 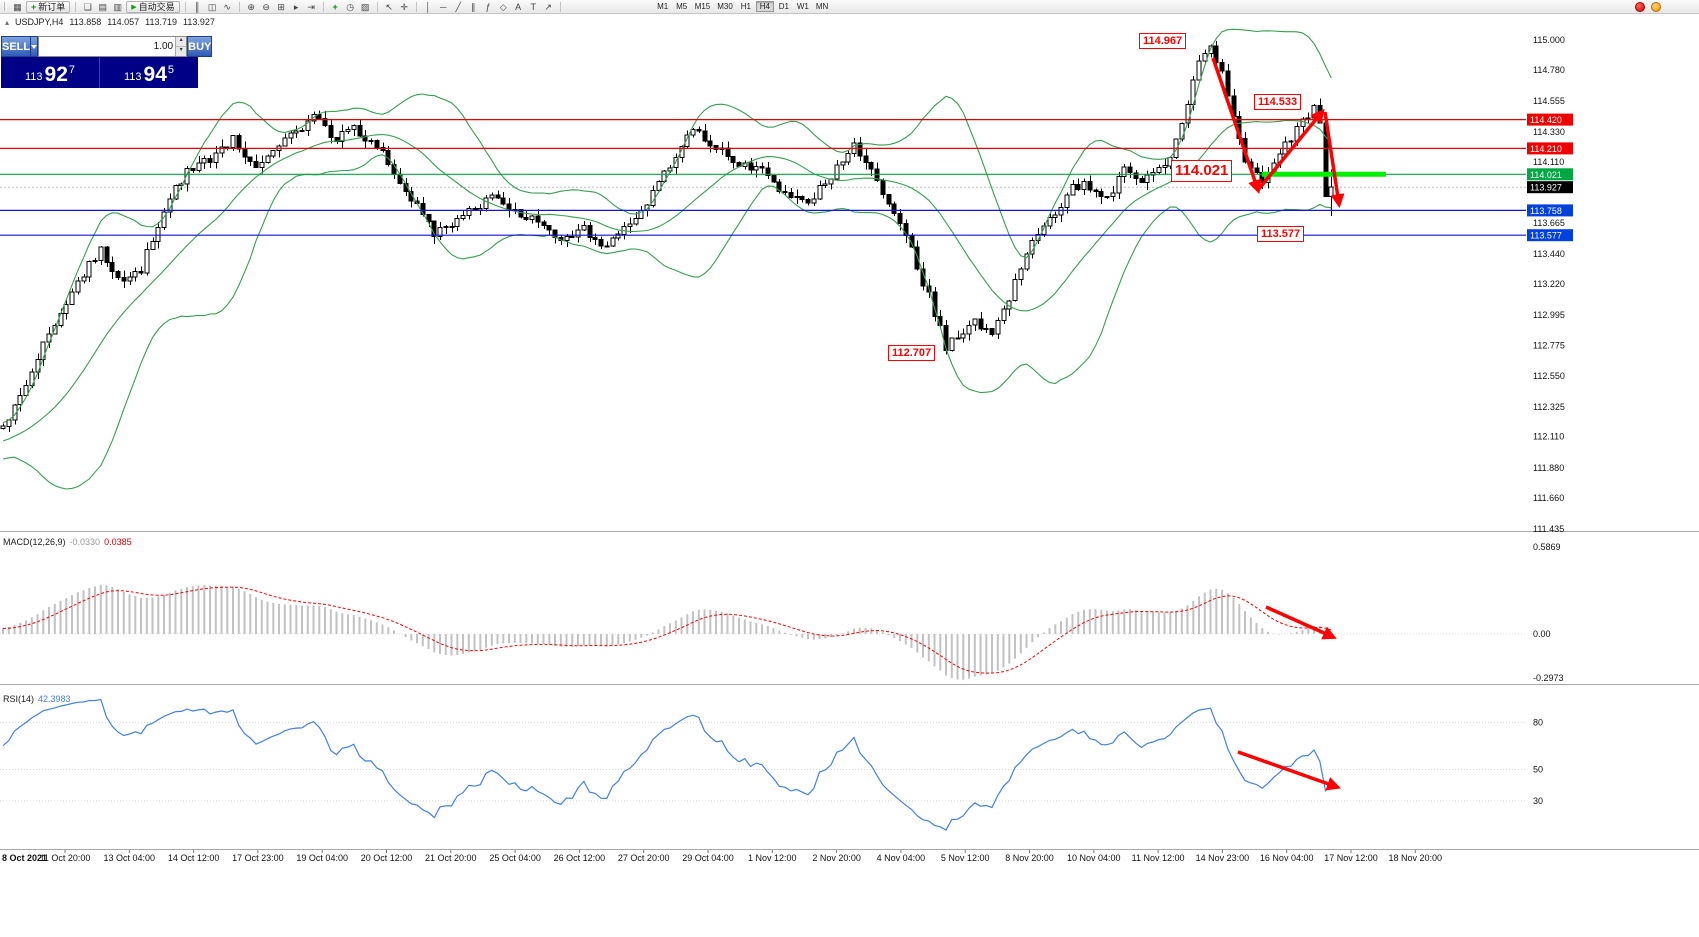 What do you see at coordinates (745, 6) in the screenshot?
I see `timeframe-h1: H1` at bounding box center [745, 6].